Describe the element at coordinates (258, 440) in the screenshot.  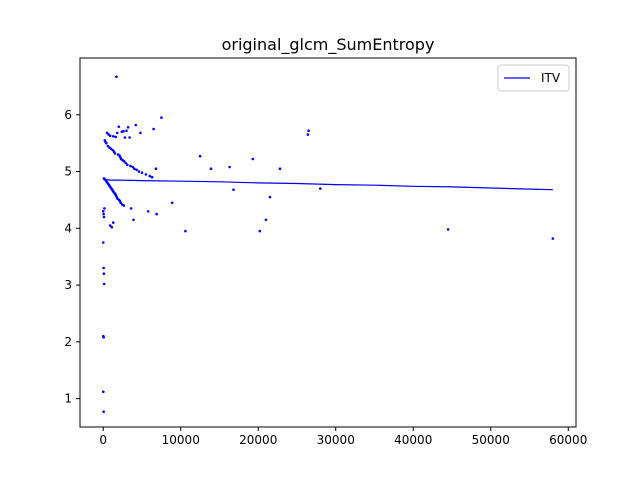
I see `x-tick-label: 20000` at that location.